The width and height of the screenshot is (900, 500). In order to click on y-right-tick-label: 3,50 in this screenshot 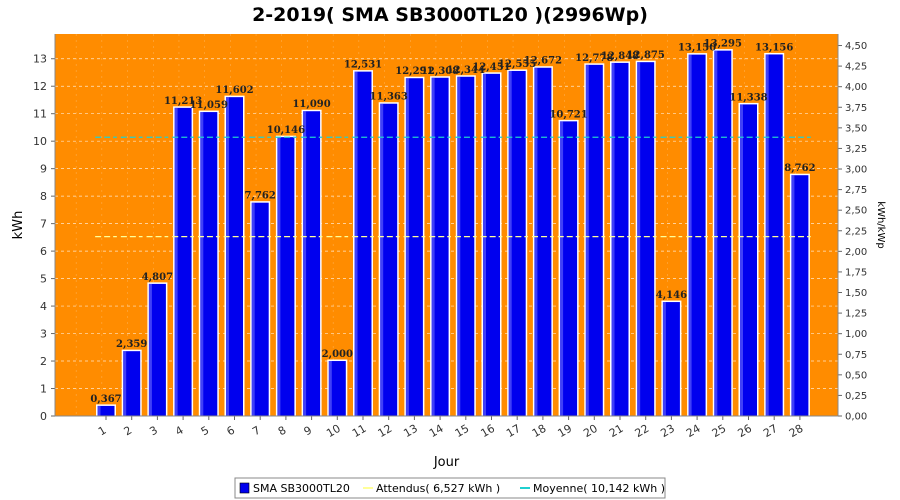, I will do `click(856, 128)`.